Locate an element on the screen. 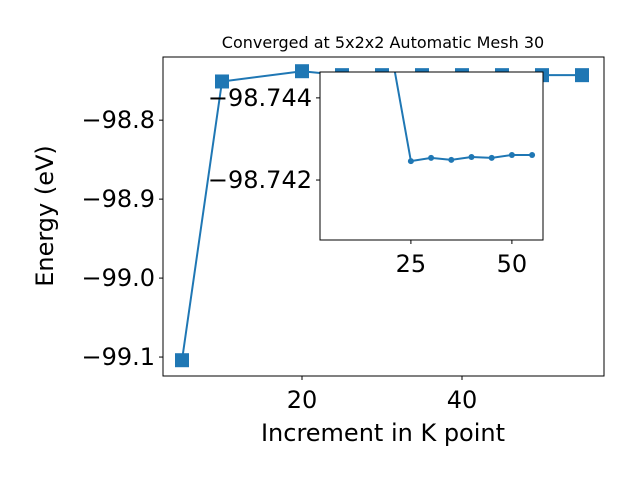 The width and height of the screenshot is (640, 480). y-axis-label: Energy (eV) is located at coordinates (45, 216).